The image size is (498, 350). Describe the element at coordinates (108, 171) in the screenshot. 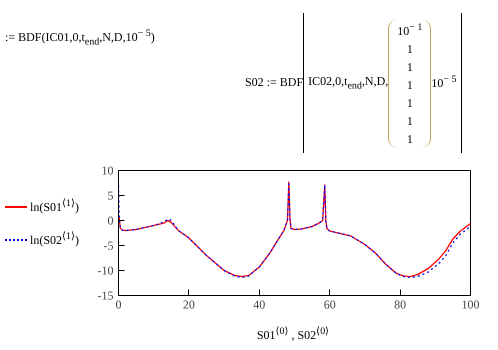

I see `y-tick-label: 10` at that location.